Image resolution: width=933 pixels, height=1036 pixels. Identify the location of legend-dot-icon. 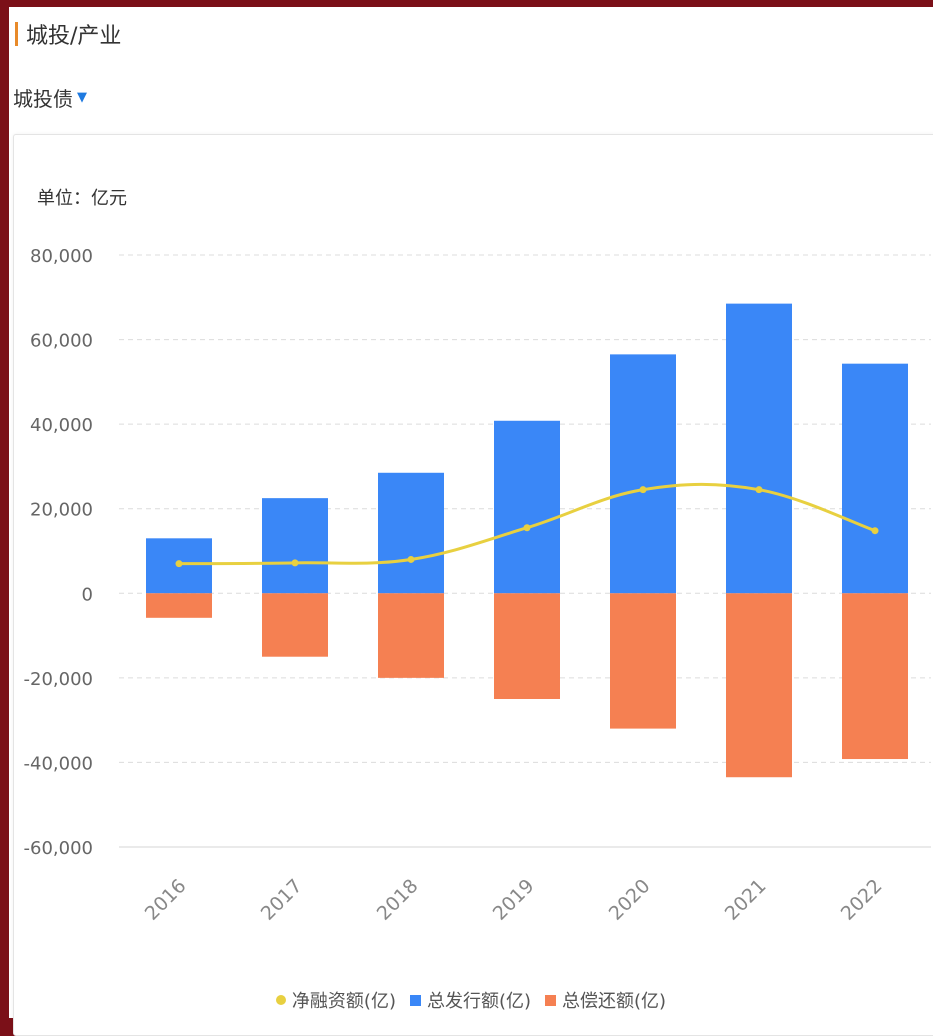
(280, 1000).